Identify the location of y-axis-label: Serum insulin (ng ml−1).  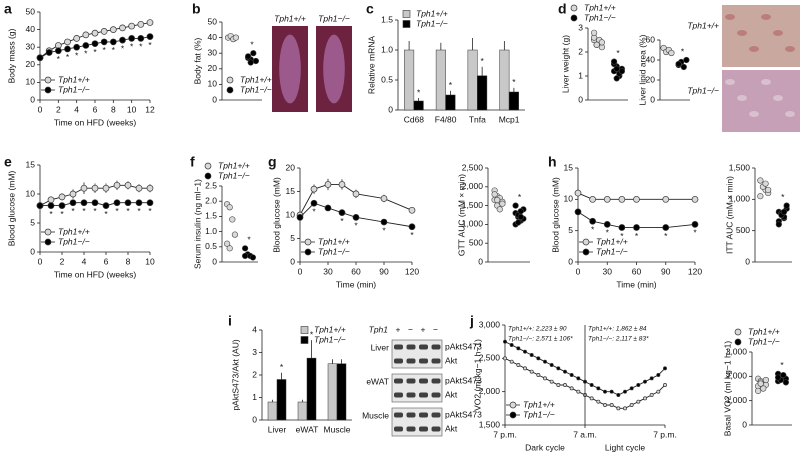
(197, 224).